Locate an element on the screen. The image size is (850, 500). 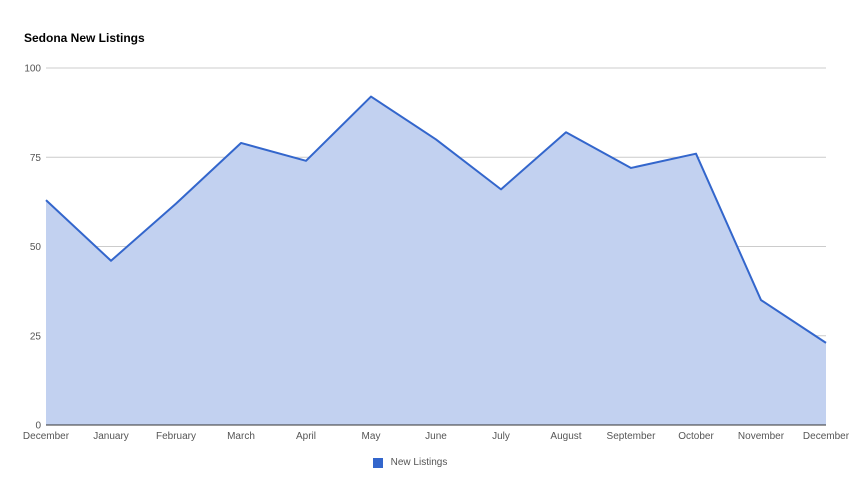
x-tick-label: June is located at coordinates (436, 436).